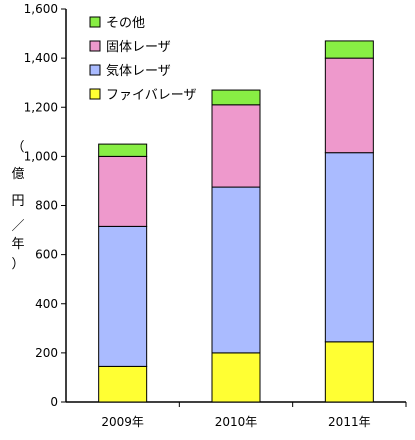 This screenshot has height=440, width=415. What do you see at coordinates (349, 422) in the screenshot?
I see `x-tick-label: 2011年` at bounding box center [349, 422].